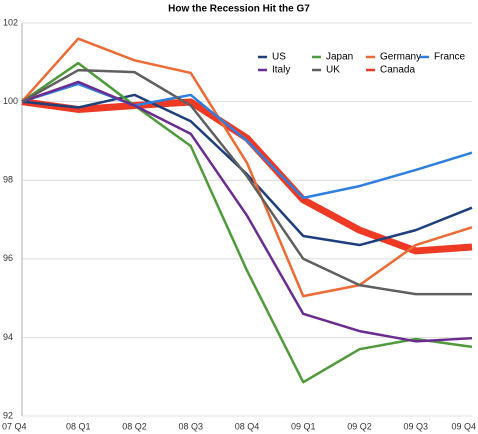 Image resolution: width=478 pixels, height=434 pixels. I want to click on y-tick-label: 102, so click(10, 22).